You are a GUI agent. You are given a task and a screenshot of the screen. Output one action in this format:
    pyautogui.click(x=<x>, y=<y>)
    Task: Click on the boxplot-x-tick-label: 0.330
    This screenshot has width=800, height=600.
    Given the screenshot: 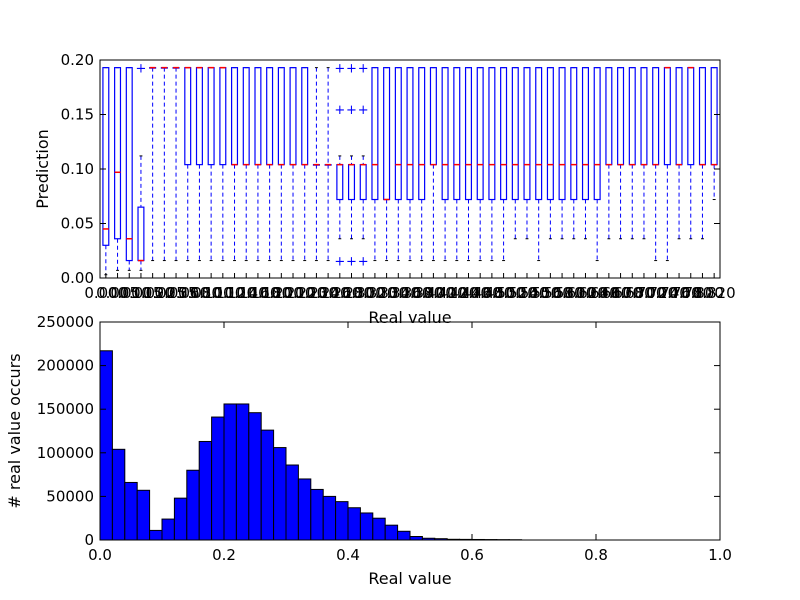 What is the action you would take?
    pyautogui.click(x=386, y=293)
    